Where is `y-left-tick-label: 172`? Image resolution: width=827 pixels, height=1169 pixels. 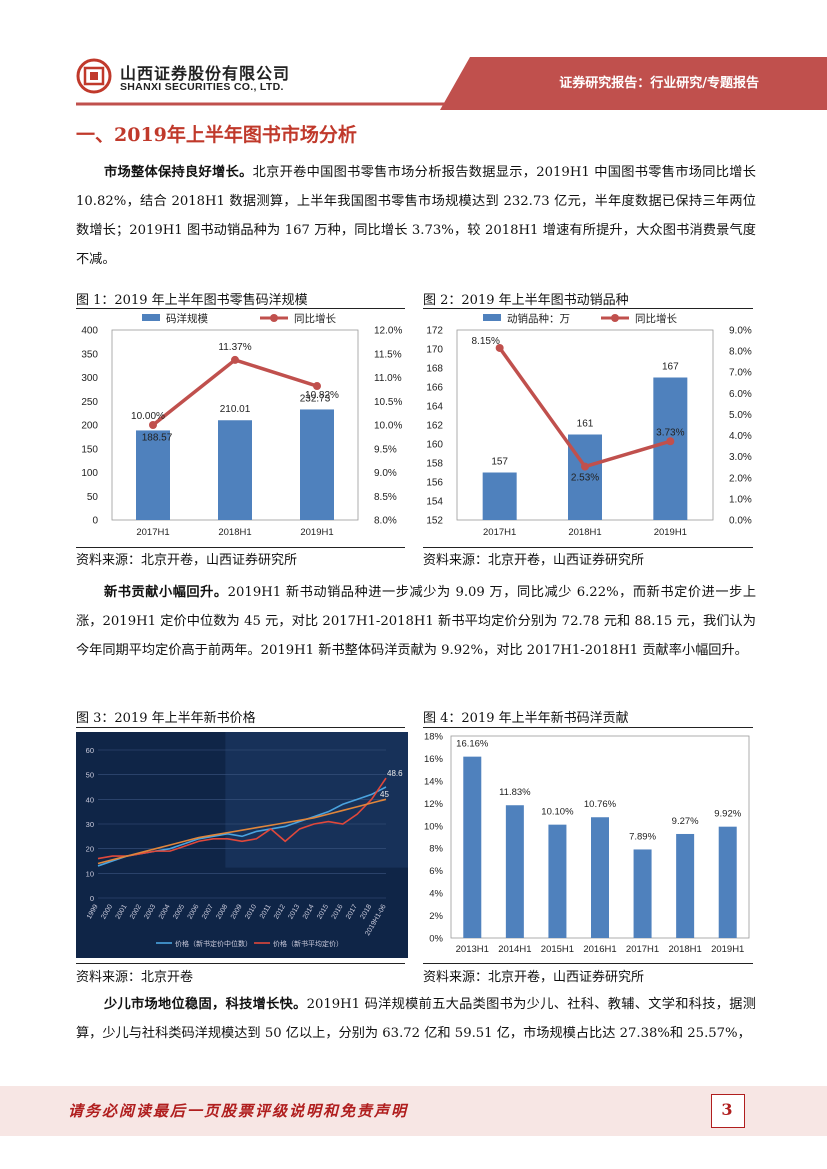
y-left-tick-label: 172 is located at coordinates (434, 331).